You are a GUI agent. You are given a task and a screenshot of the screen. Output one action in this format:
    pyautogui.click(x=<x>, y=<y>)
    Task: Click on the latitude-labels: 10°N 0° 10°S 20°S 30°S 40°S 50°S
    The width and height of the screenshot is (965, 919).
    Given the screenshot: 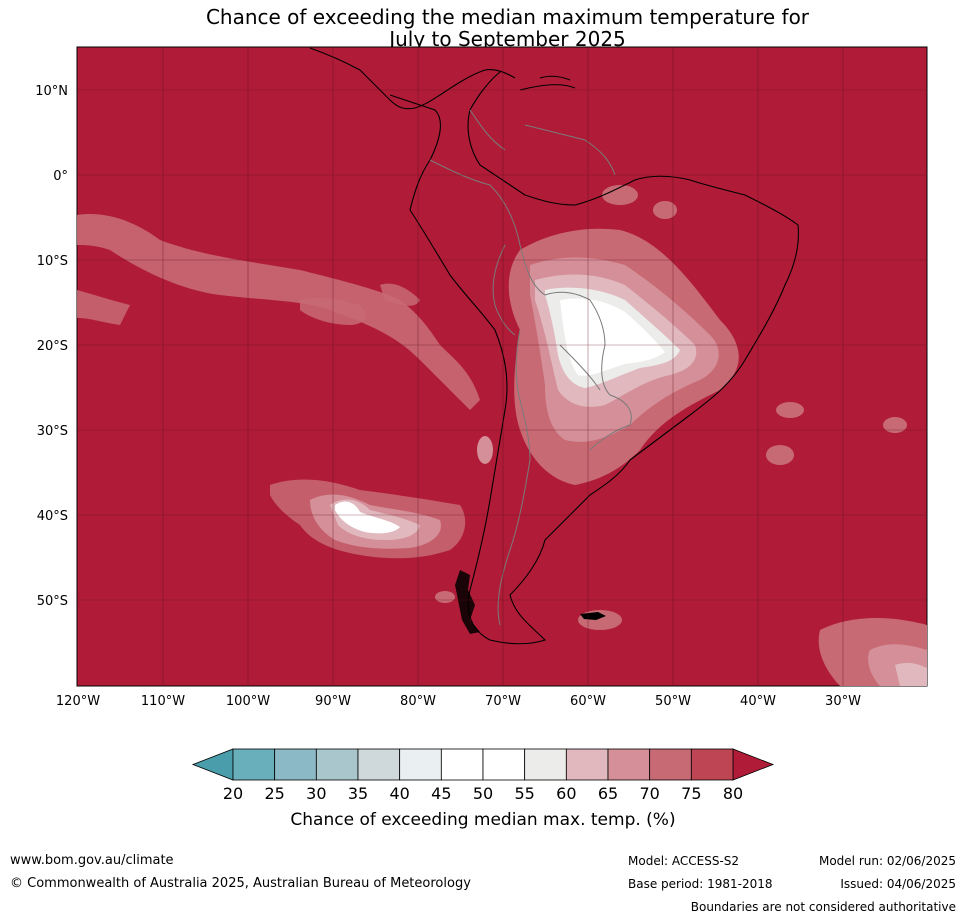 What is the action you would take?
    pyautogui.click(x=51, y=346)
    